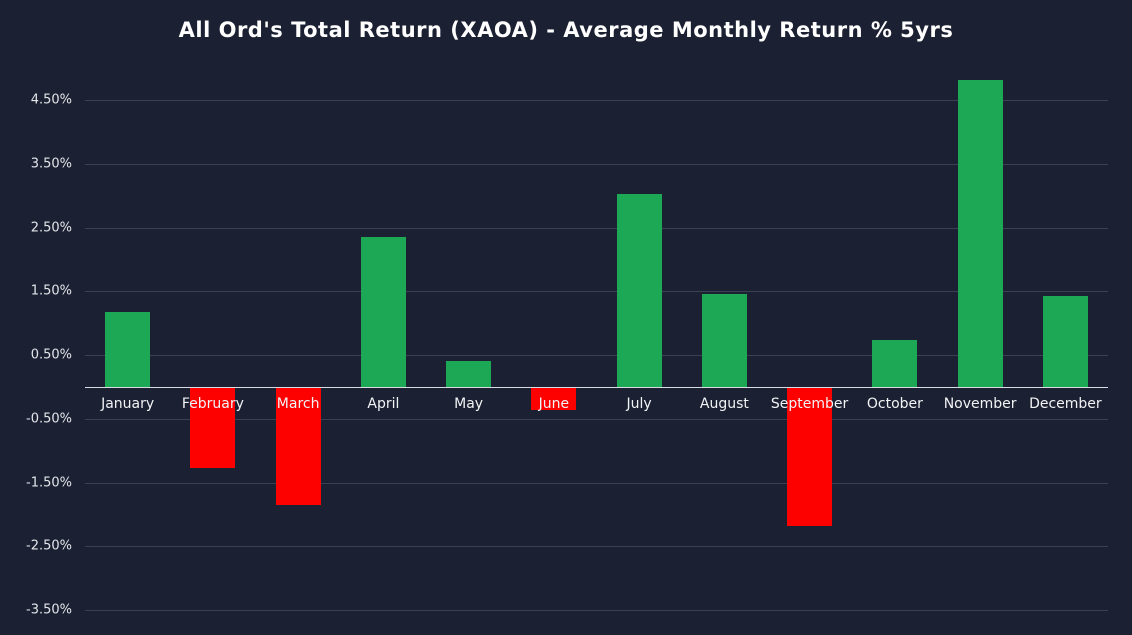 Image resolution: width=1132 pixels, height=635 pixels. I want to click on month-label-december: December, so click(1065, 403).